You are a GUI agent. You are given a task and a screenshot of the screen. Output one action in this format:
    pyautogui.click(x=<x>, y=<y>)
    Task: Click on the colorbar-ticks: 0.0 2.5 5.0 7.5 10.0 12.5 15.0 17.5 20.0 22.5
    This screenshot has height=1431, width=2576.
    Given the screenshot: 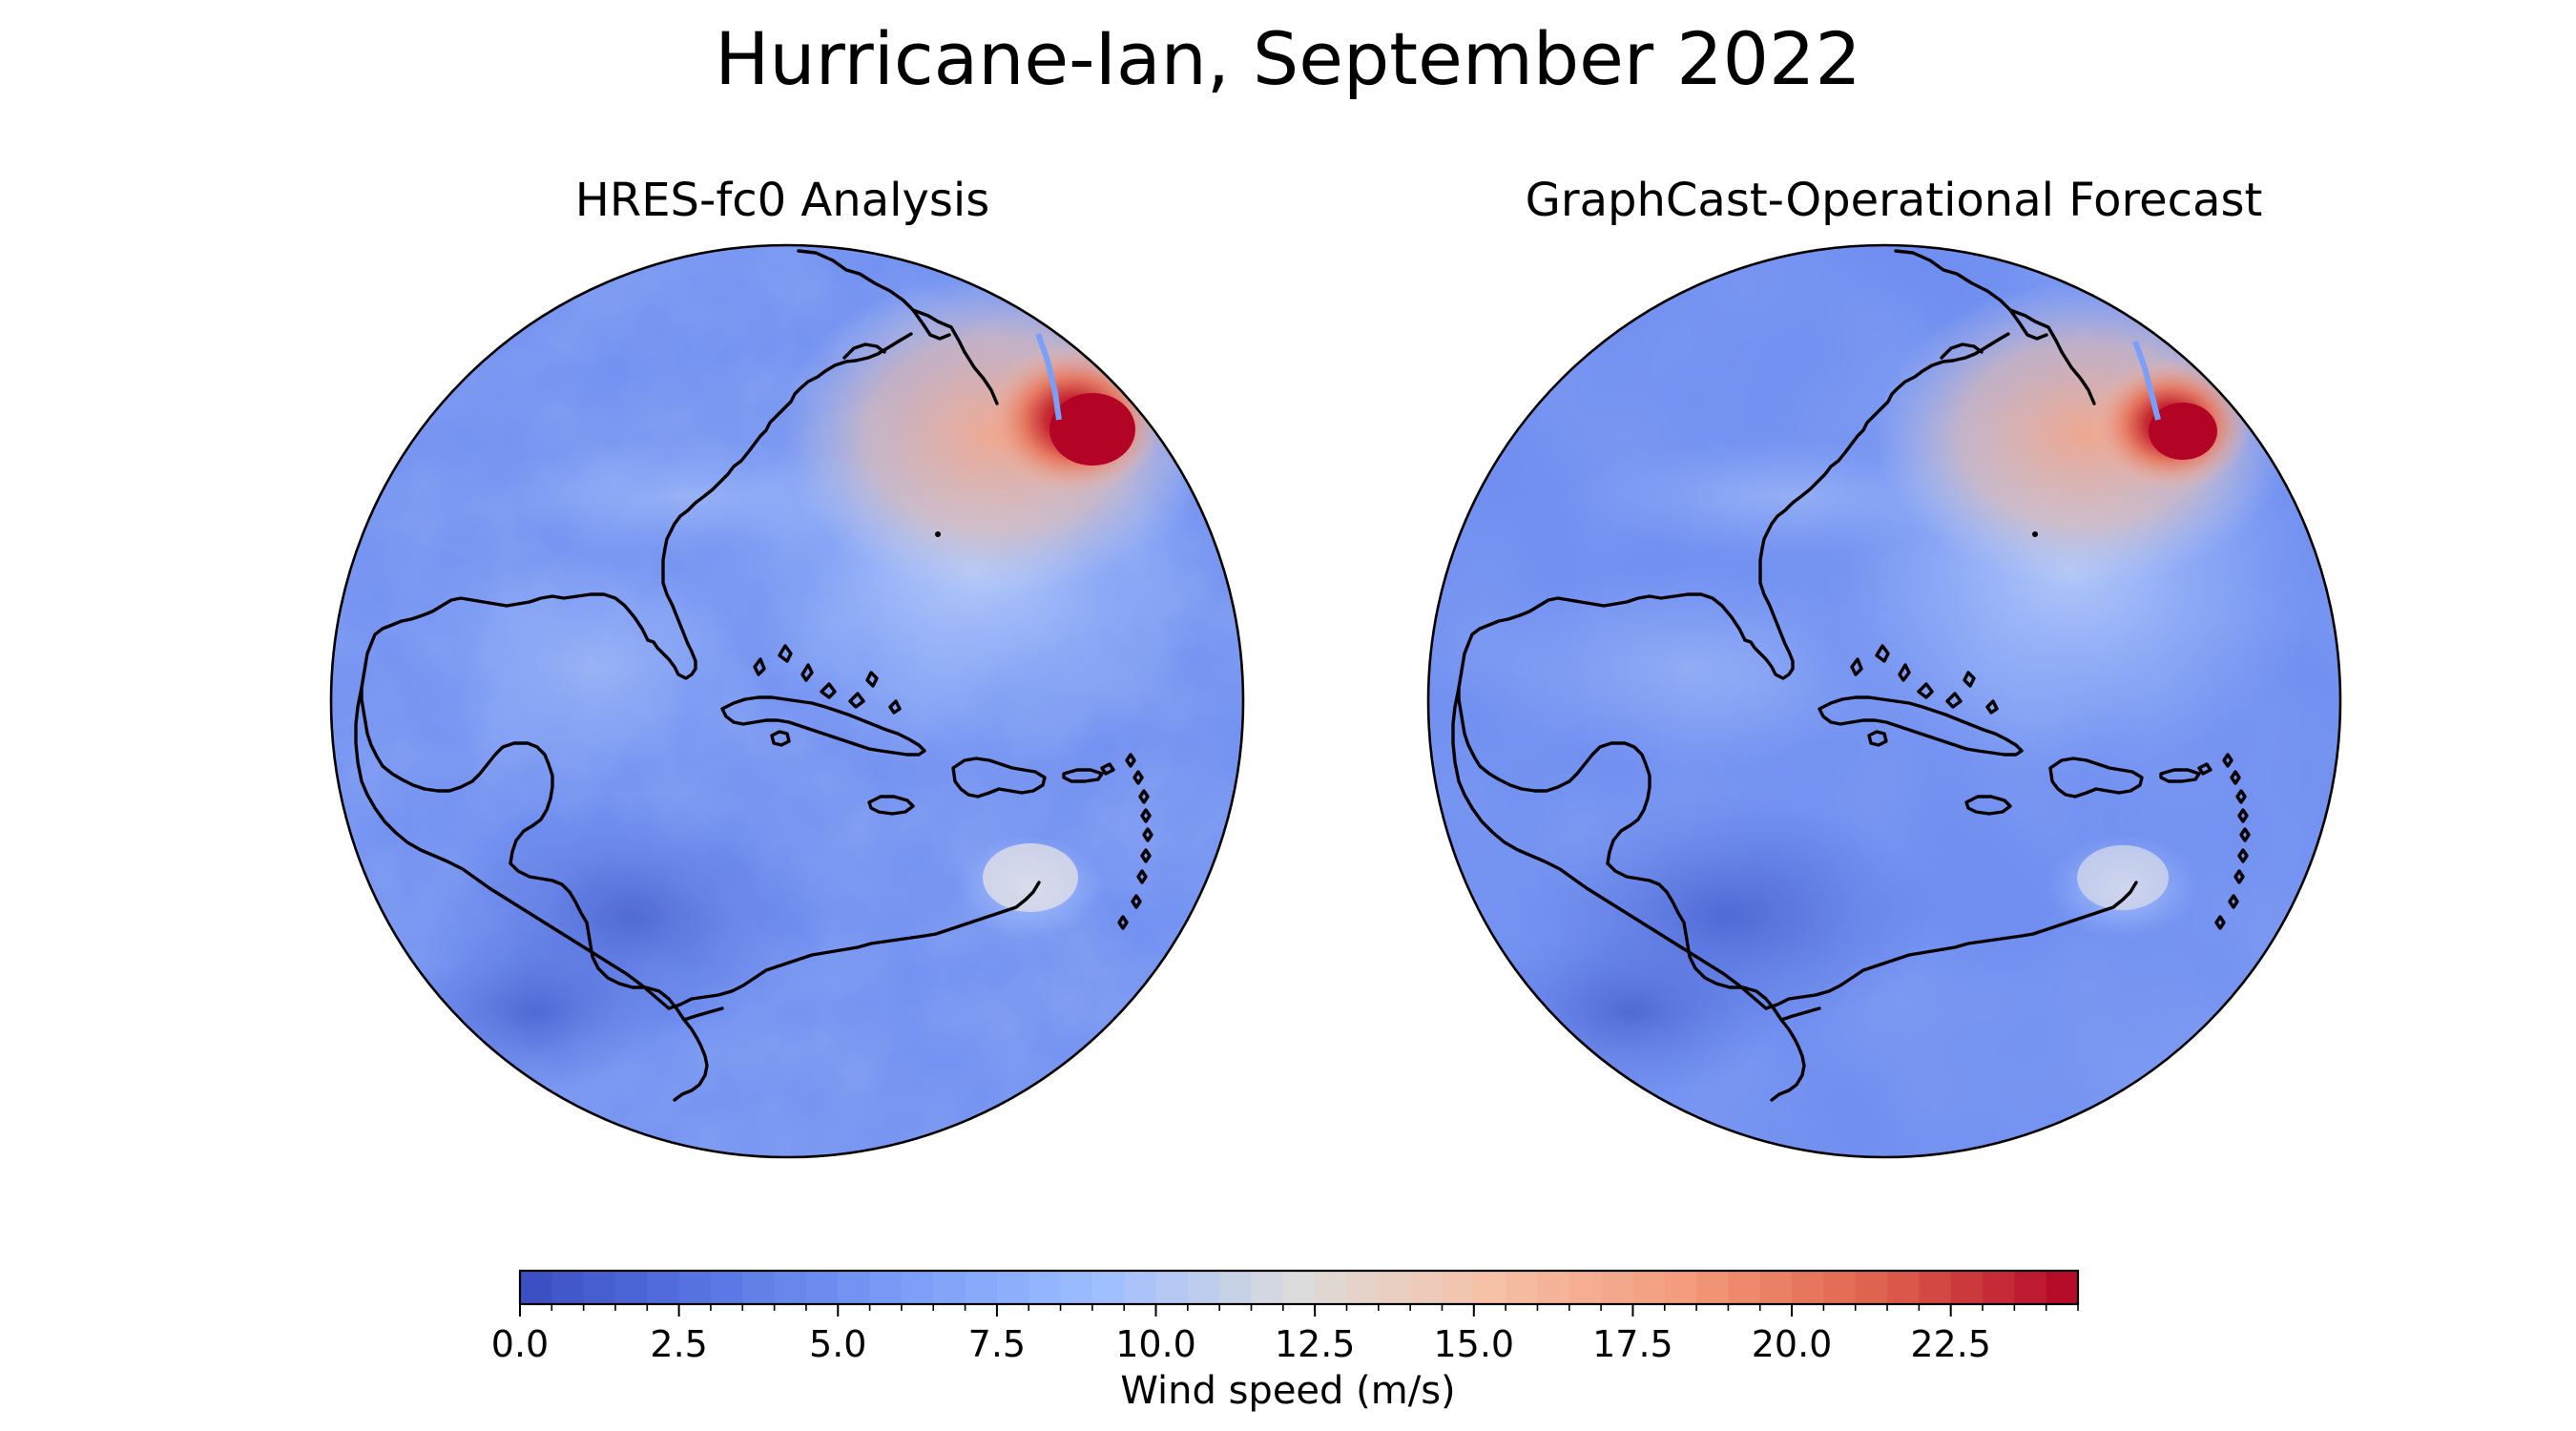 What is the action you would take?
    pyautogui.click(x=1285, y=1334)
    